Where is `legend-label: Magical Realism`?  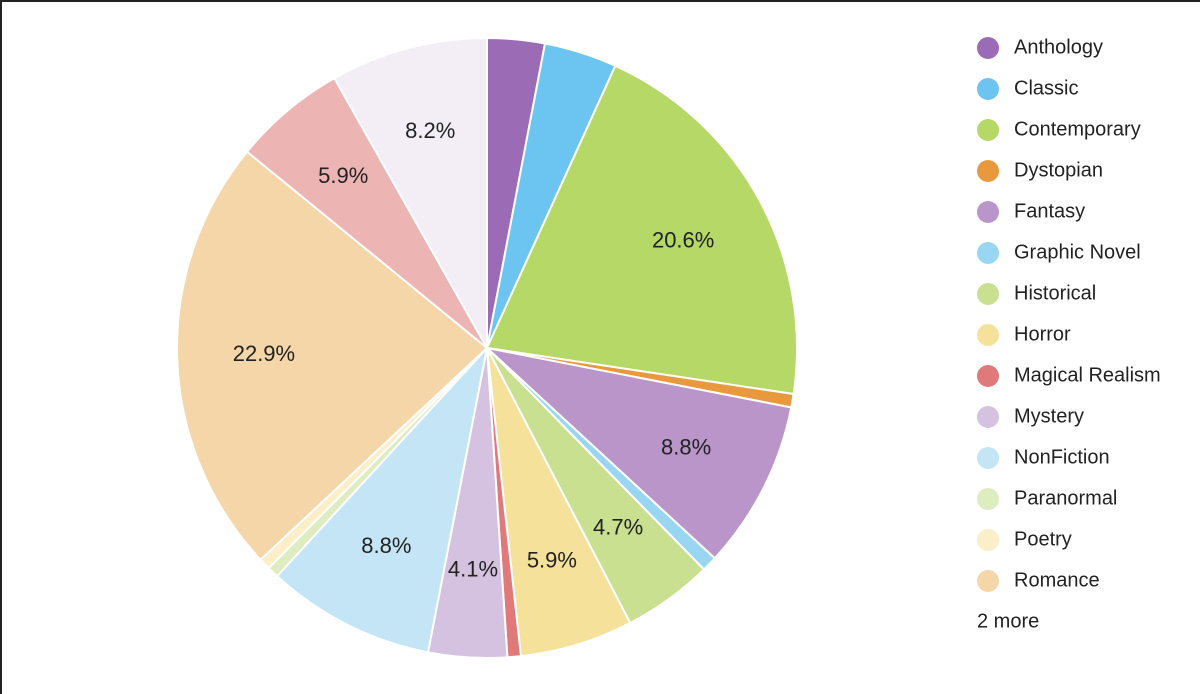 legend-label: Magical Realism is located at coordinates (1087, 375).